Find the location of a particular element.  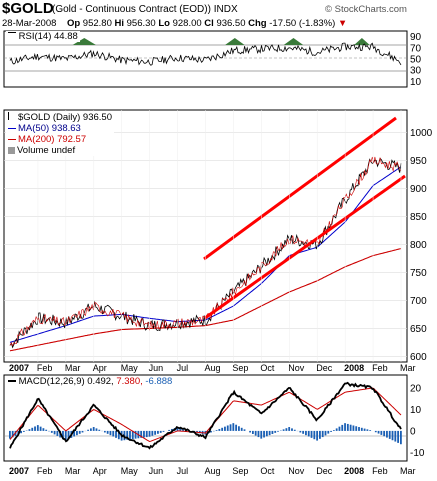

legend-main: $GOLD (Daily) 936.50 is located at coordinates (60, 117).